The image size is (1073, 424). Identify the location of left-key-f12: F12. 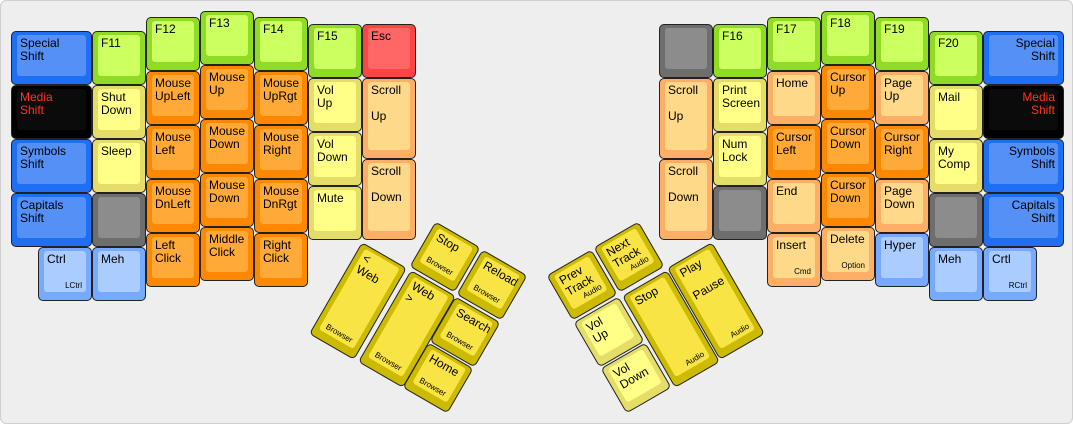
(173, 44).